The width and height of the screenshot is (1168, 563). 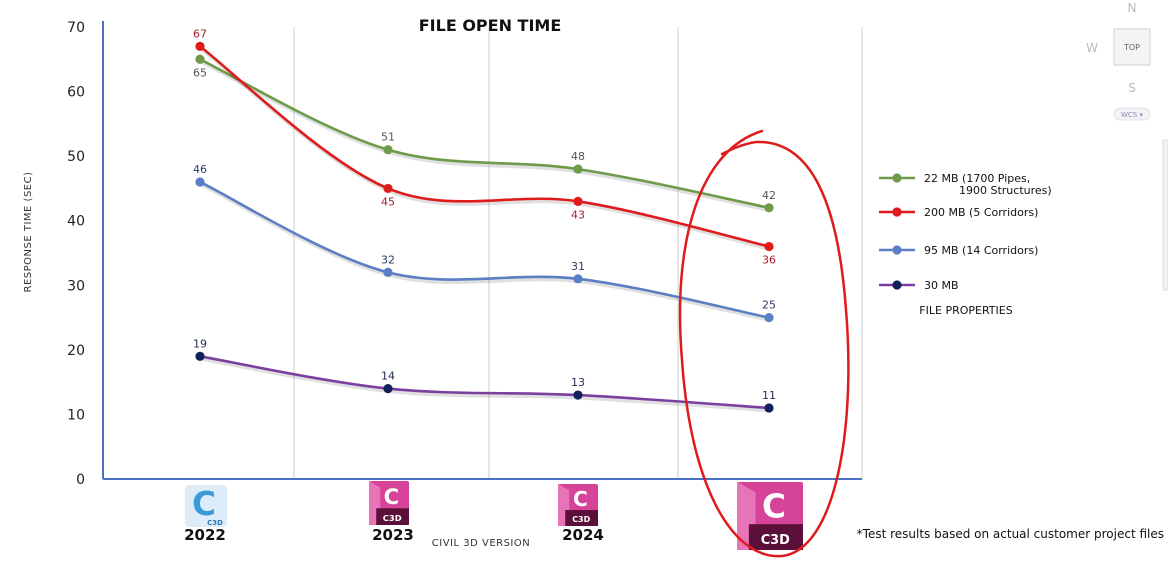 I want to click on series-2: 46 32 31 25, so click(x=484, y=243).